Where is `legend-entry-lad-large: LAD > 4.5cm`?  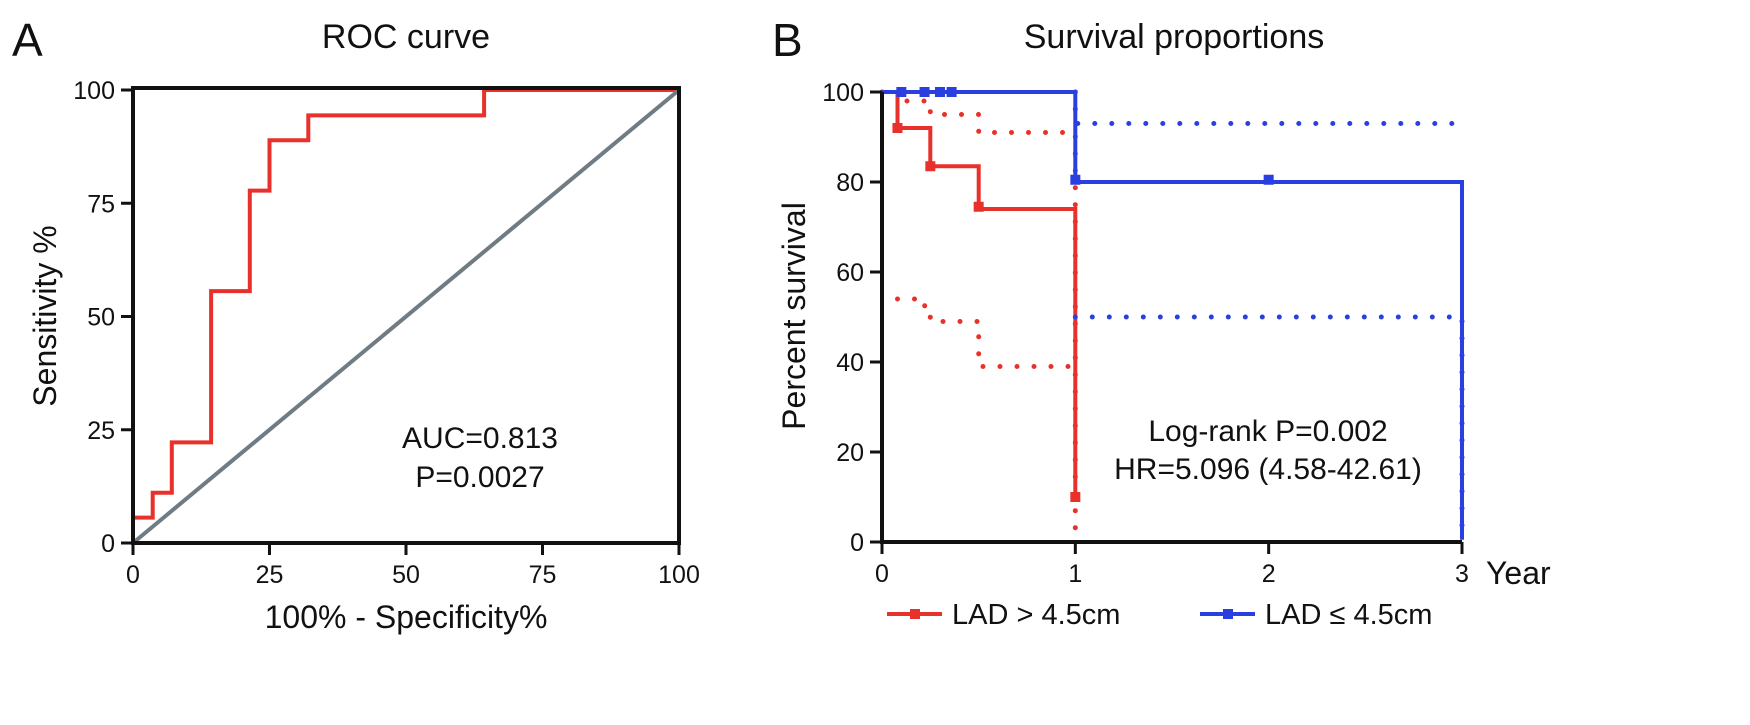 legend-entry-lad-large: LAD > 4.5cm is located at coordinates (1003, 615).